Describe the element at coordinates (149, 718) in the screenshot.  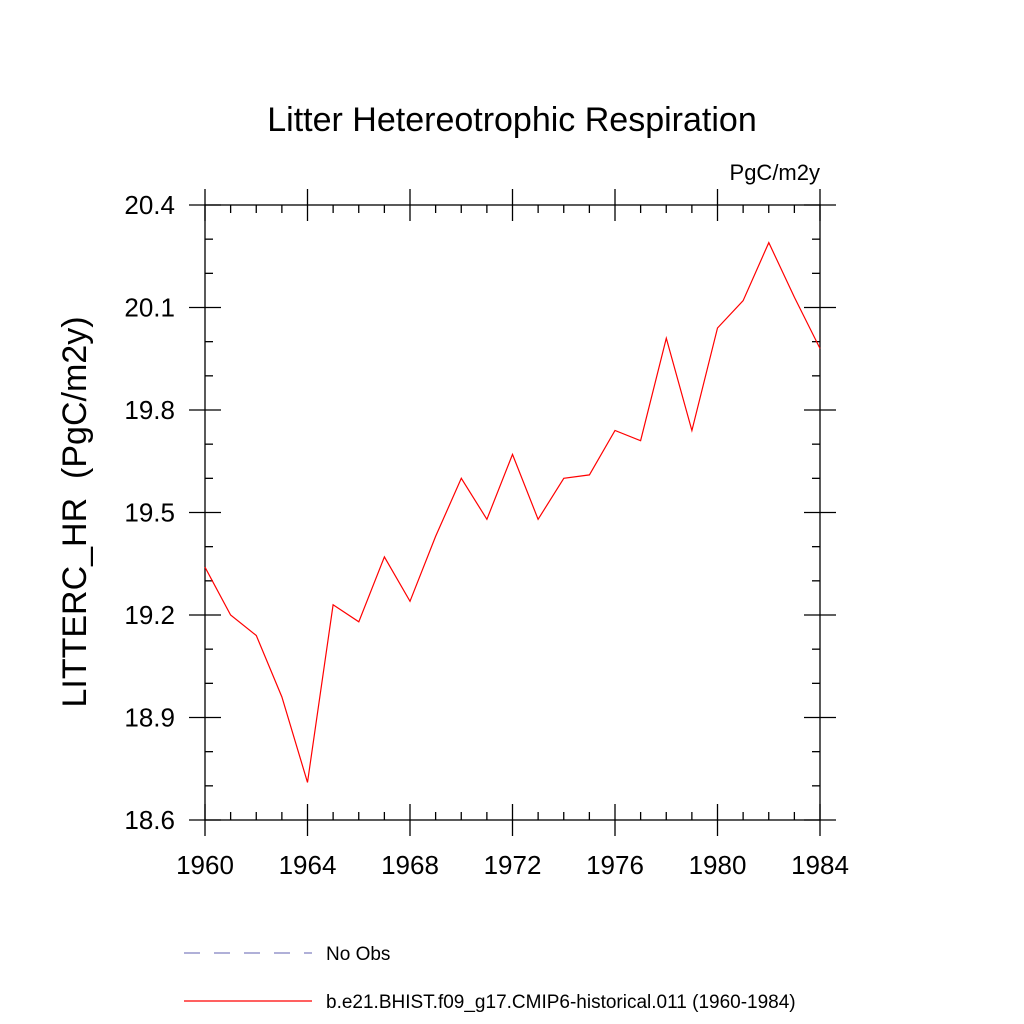
I see `y-tick-label: 18.9` at that location.